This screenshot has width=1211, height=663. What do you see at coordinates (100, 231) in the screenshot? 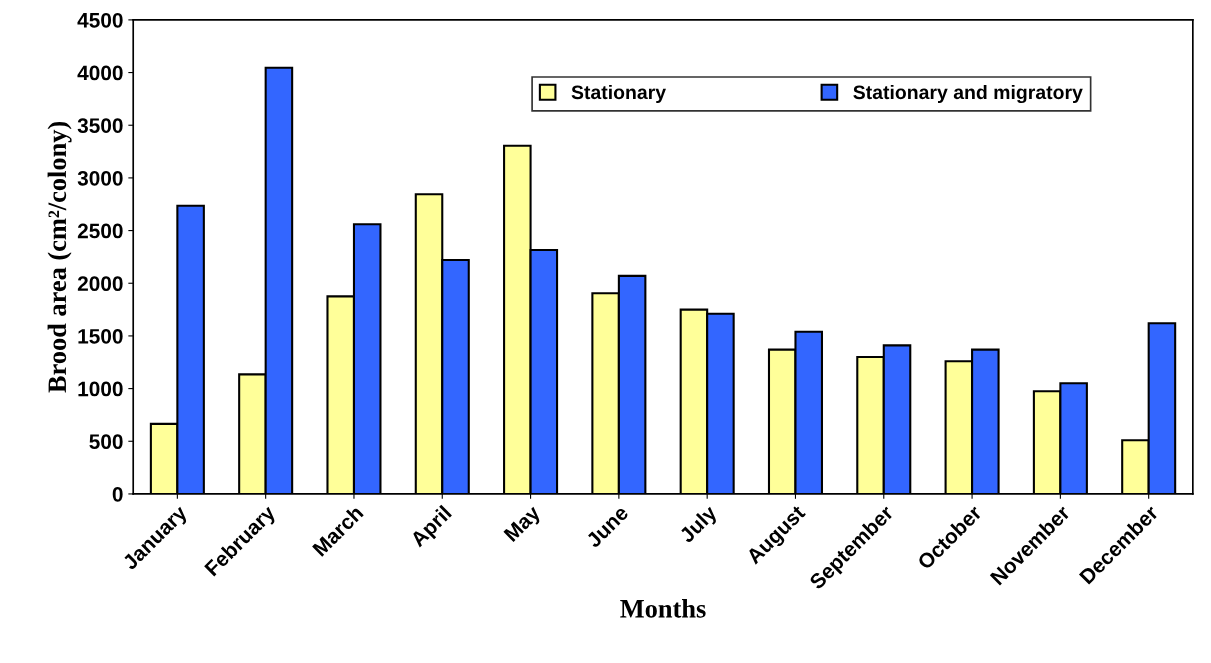
I see `y-tick-label: 2500` at bounding box center [100, 231].